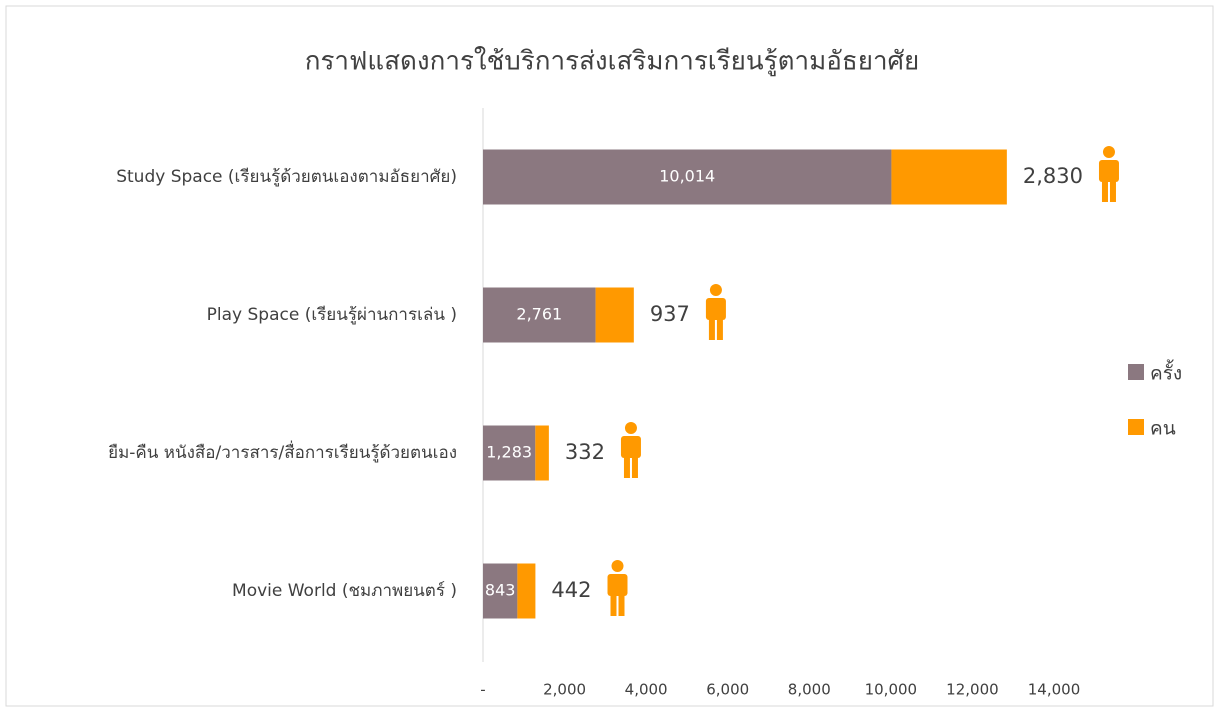 This screenshot has height=712, width=1219. What do you see at coordinates (332, 315) in the screenshot?
I see `y-tick-label: Play Space (เรียนรู้ผ่านการเล่น )` at bounding box center [332, 315].